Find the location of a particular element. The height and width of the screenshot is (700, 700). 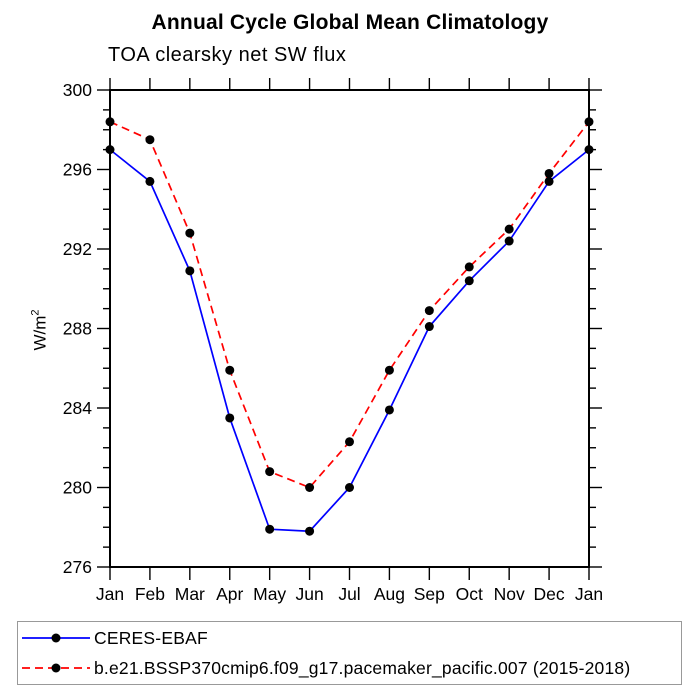

x-tick-label: Mar is located at coordinates (190, 594).